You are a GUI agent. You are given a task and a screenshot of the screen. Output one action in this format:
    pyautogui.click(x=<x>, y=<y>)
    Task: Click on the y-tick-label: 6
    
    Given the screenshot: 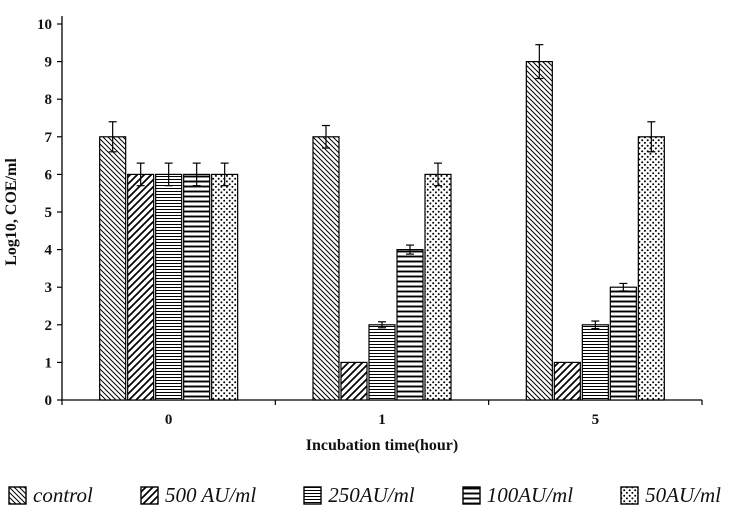 What is the action you would take?
    pyautogui.click(x=49, y=175)
    